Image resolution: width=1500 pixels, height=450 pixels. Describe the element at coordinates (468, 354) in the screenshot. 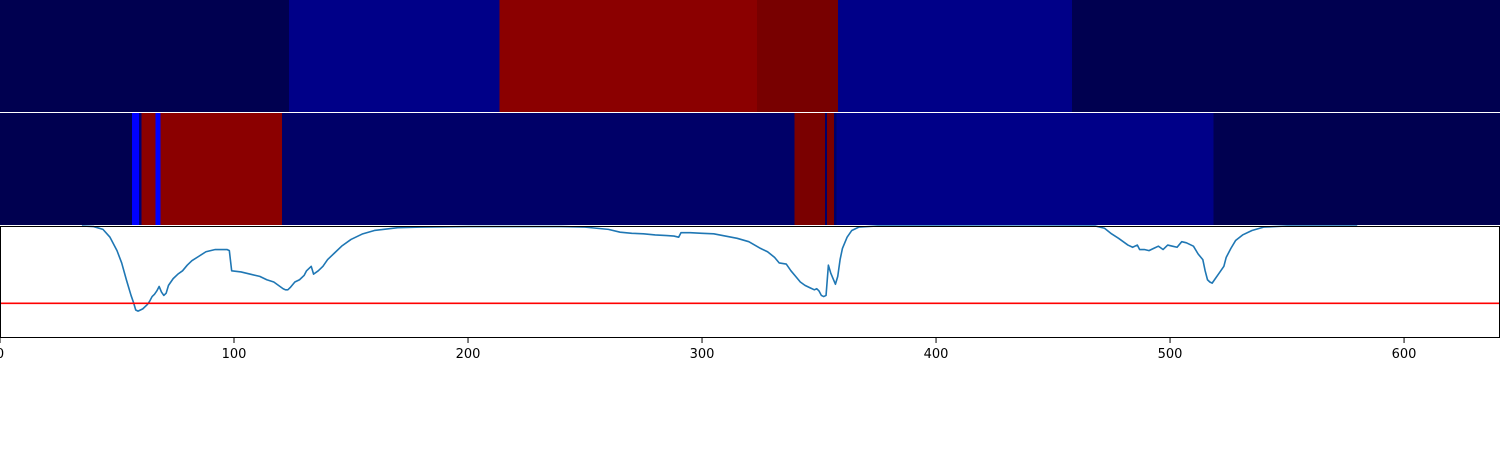

I see `x-tick-label: 200` at that location.